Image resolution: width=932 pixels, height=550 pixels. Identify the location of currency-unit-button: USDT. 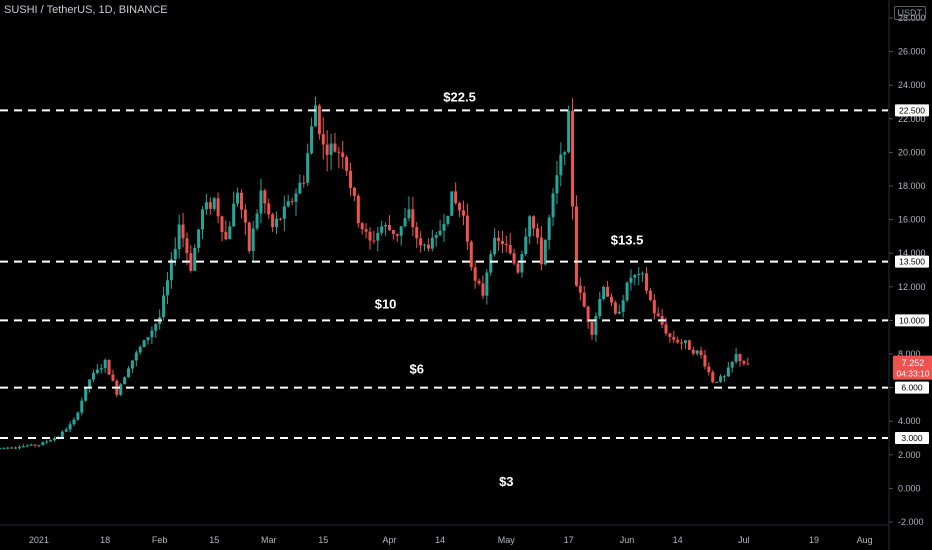
(909, 13).